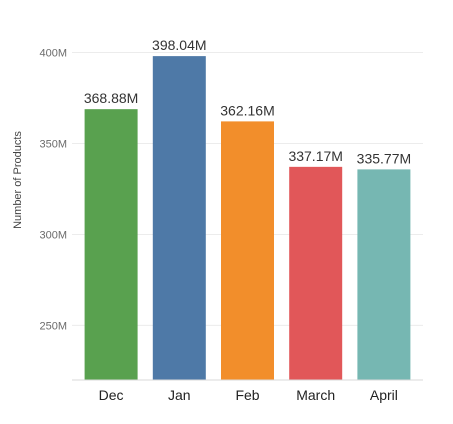  What do you see at coordinates (111, 395) in the screenshot?
I see `x-tick-label: Dec` at bounding box center [111, 395].